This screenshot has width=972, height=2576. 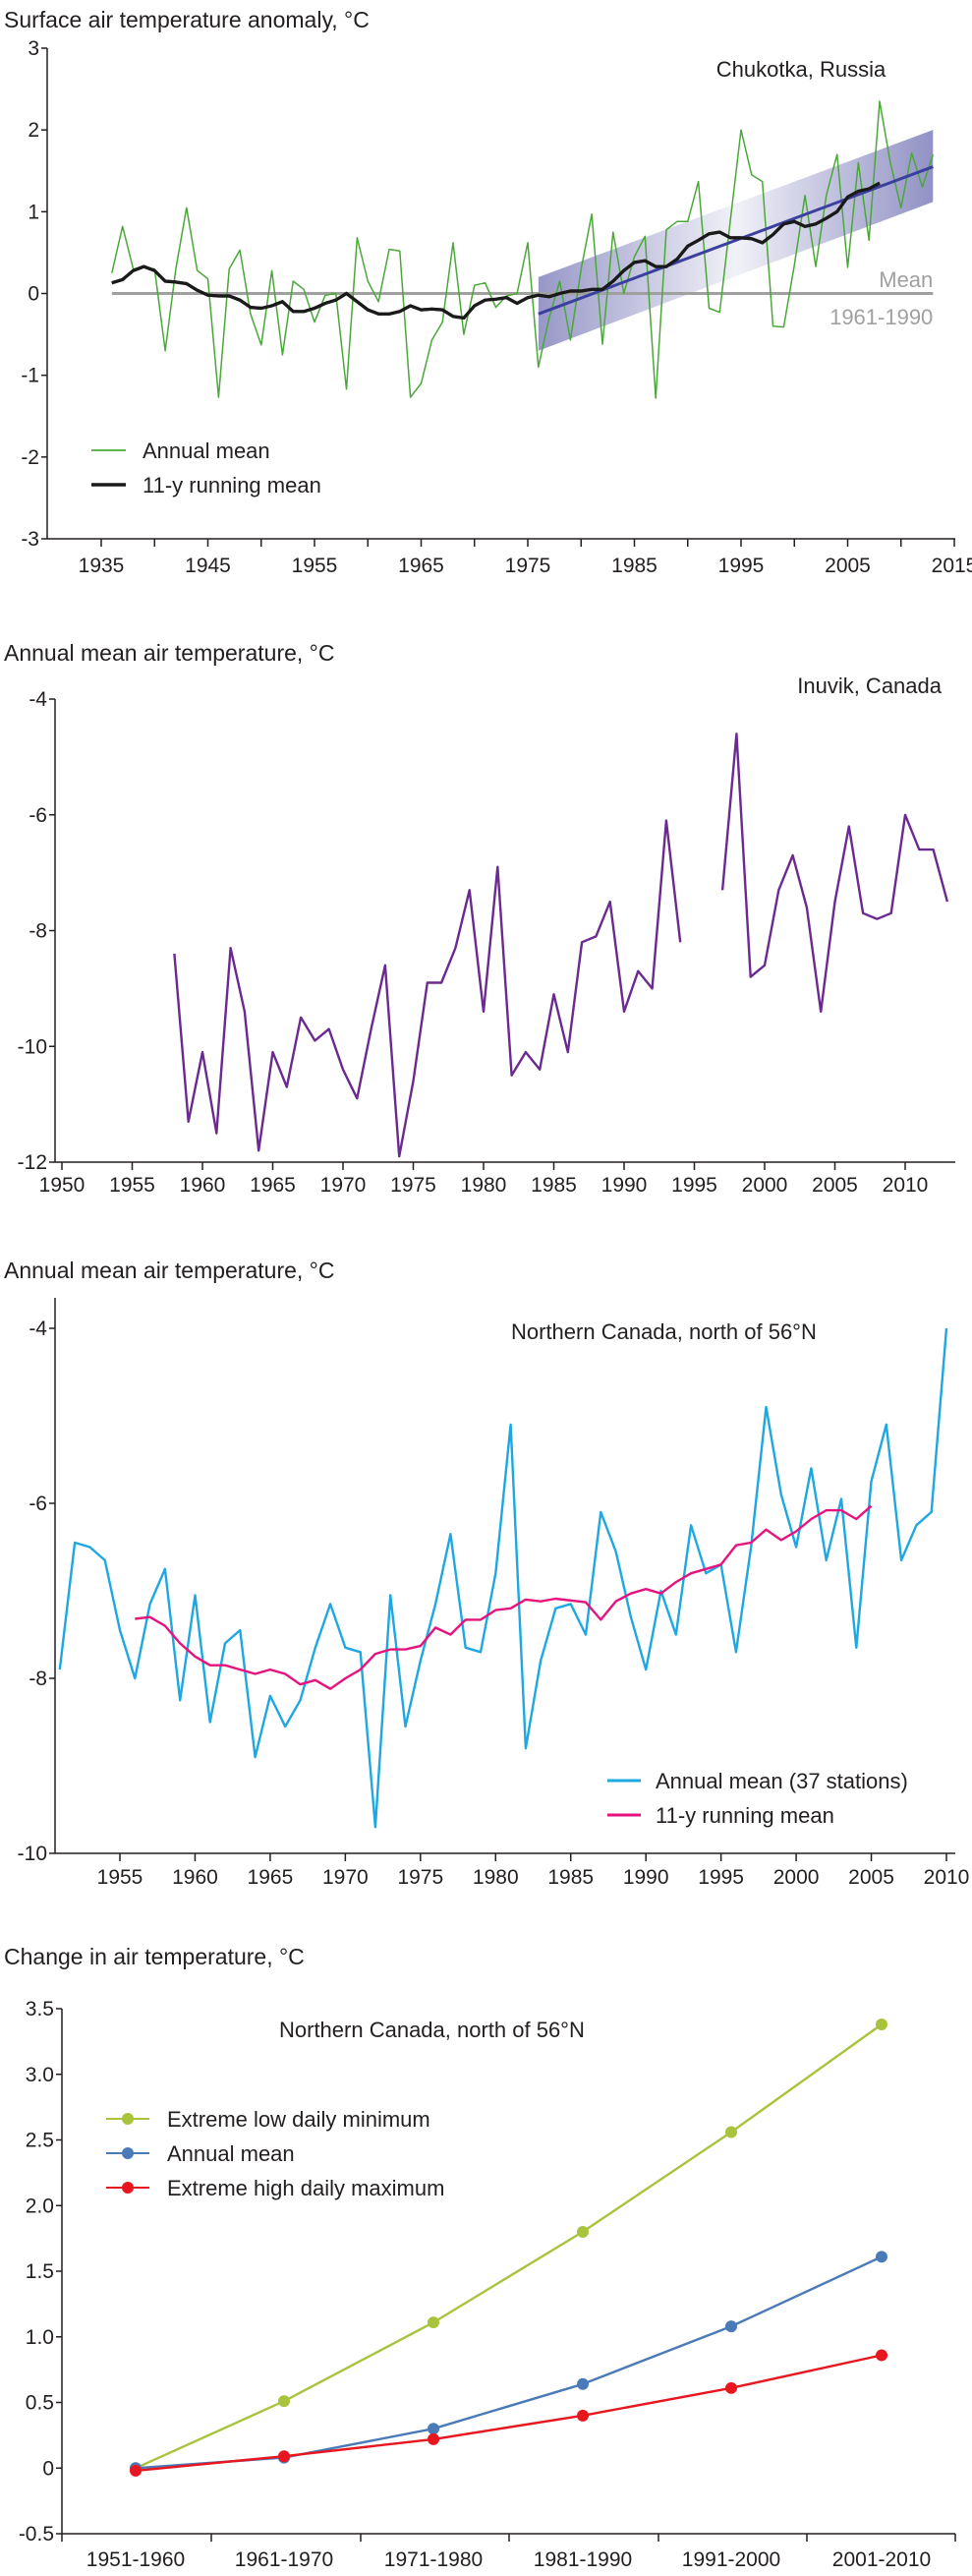 I want to click on y-tick-label: -0.5, so click(x=36, y=2534).